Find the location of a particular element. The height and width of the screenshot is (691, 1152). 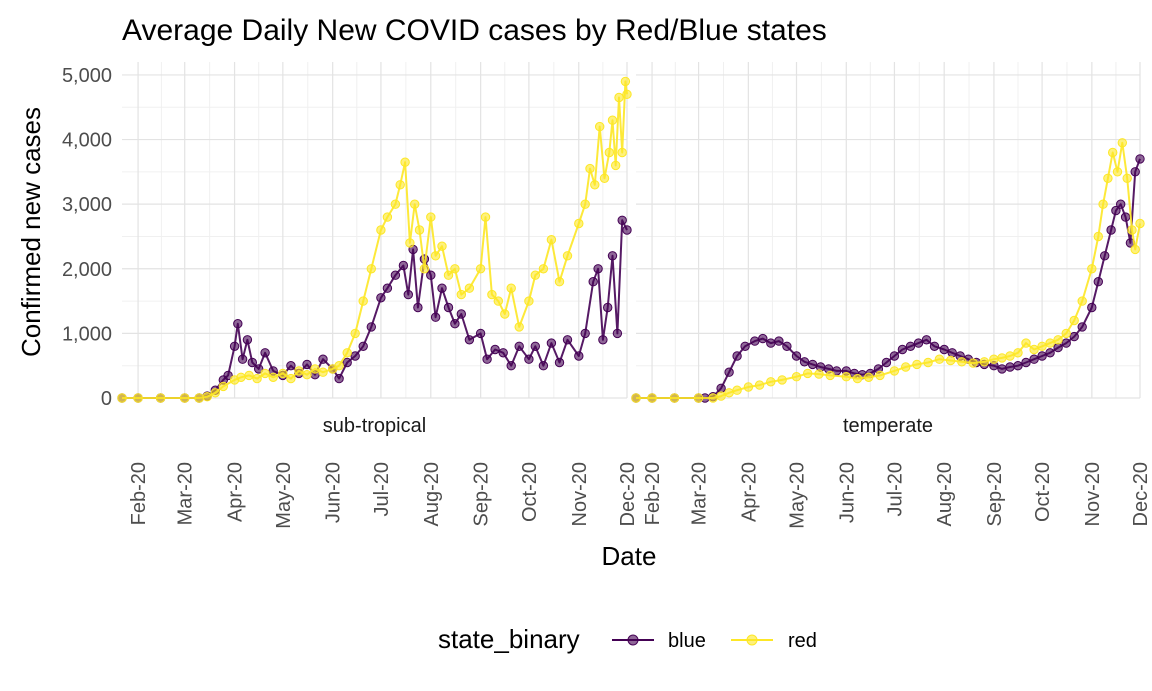

x-tick-label: Sep-20 is located at coordinates (482, 494).